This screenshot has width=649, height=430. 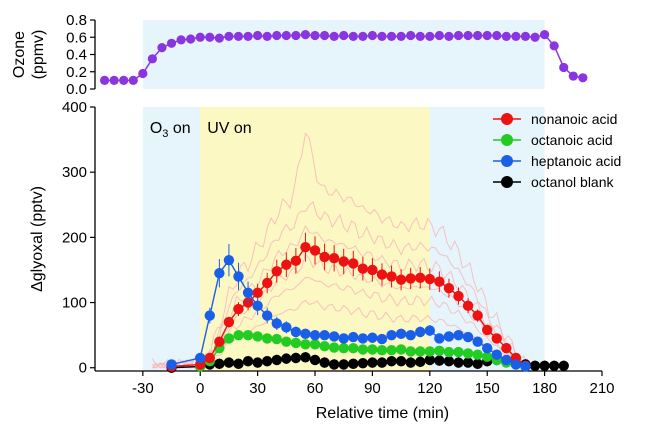 What do you see at coordinates (74, 237) in the screenshot?
I see `glyoxal-y-tick-label: 200` at bounding box center [74, 237].